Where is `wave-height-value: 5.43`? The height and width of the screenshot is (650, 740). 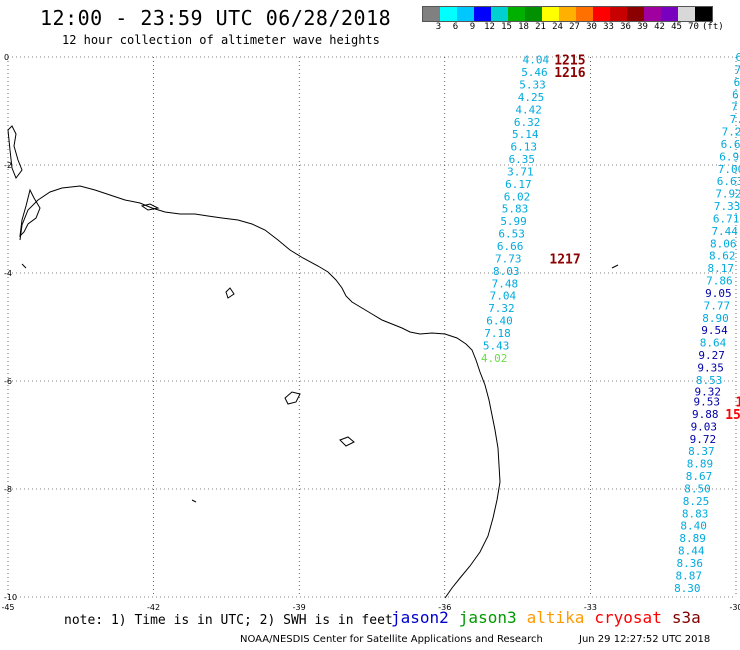
wave-height-value: 5.43 is located at coordinates (496, 345).